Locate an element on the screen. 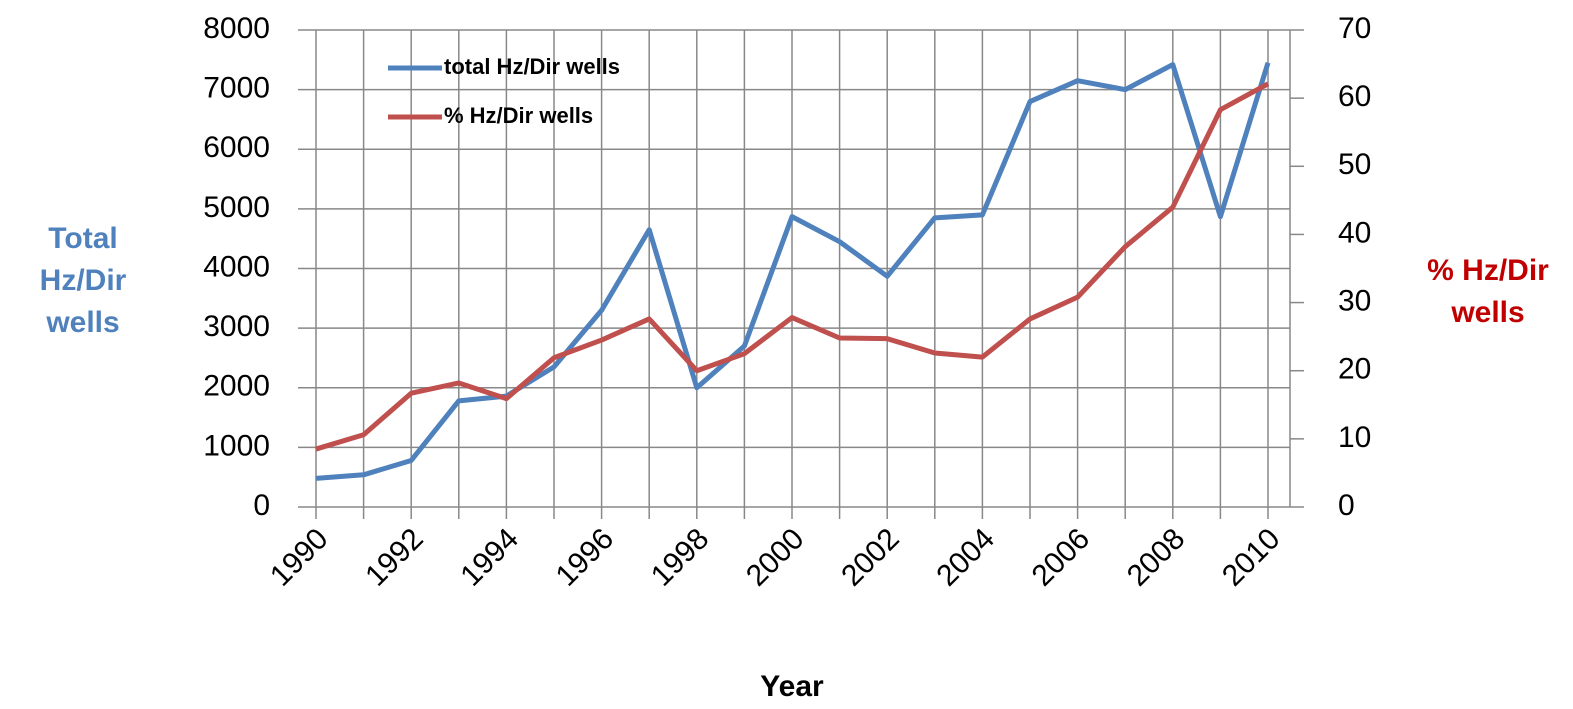 The image size is (1573, 709). y2-tick-label: 30 is located at coordinates (1354, 300).